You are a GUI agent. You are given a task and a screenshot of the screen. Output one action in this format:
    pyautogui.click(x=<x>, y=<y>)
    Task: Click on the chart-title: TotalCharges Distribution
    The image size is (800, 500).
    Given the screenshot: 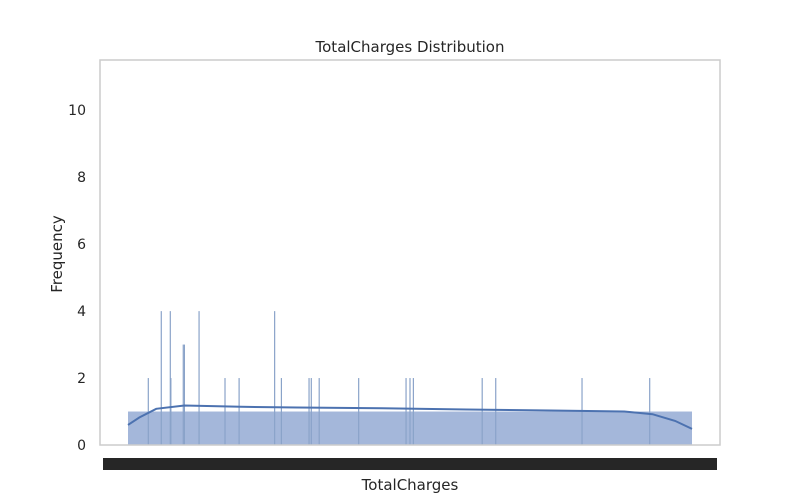 What is the action you would take?
    pyautogui.click(x=410, y=47)
    